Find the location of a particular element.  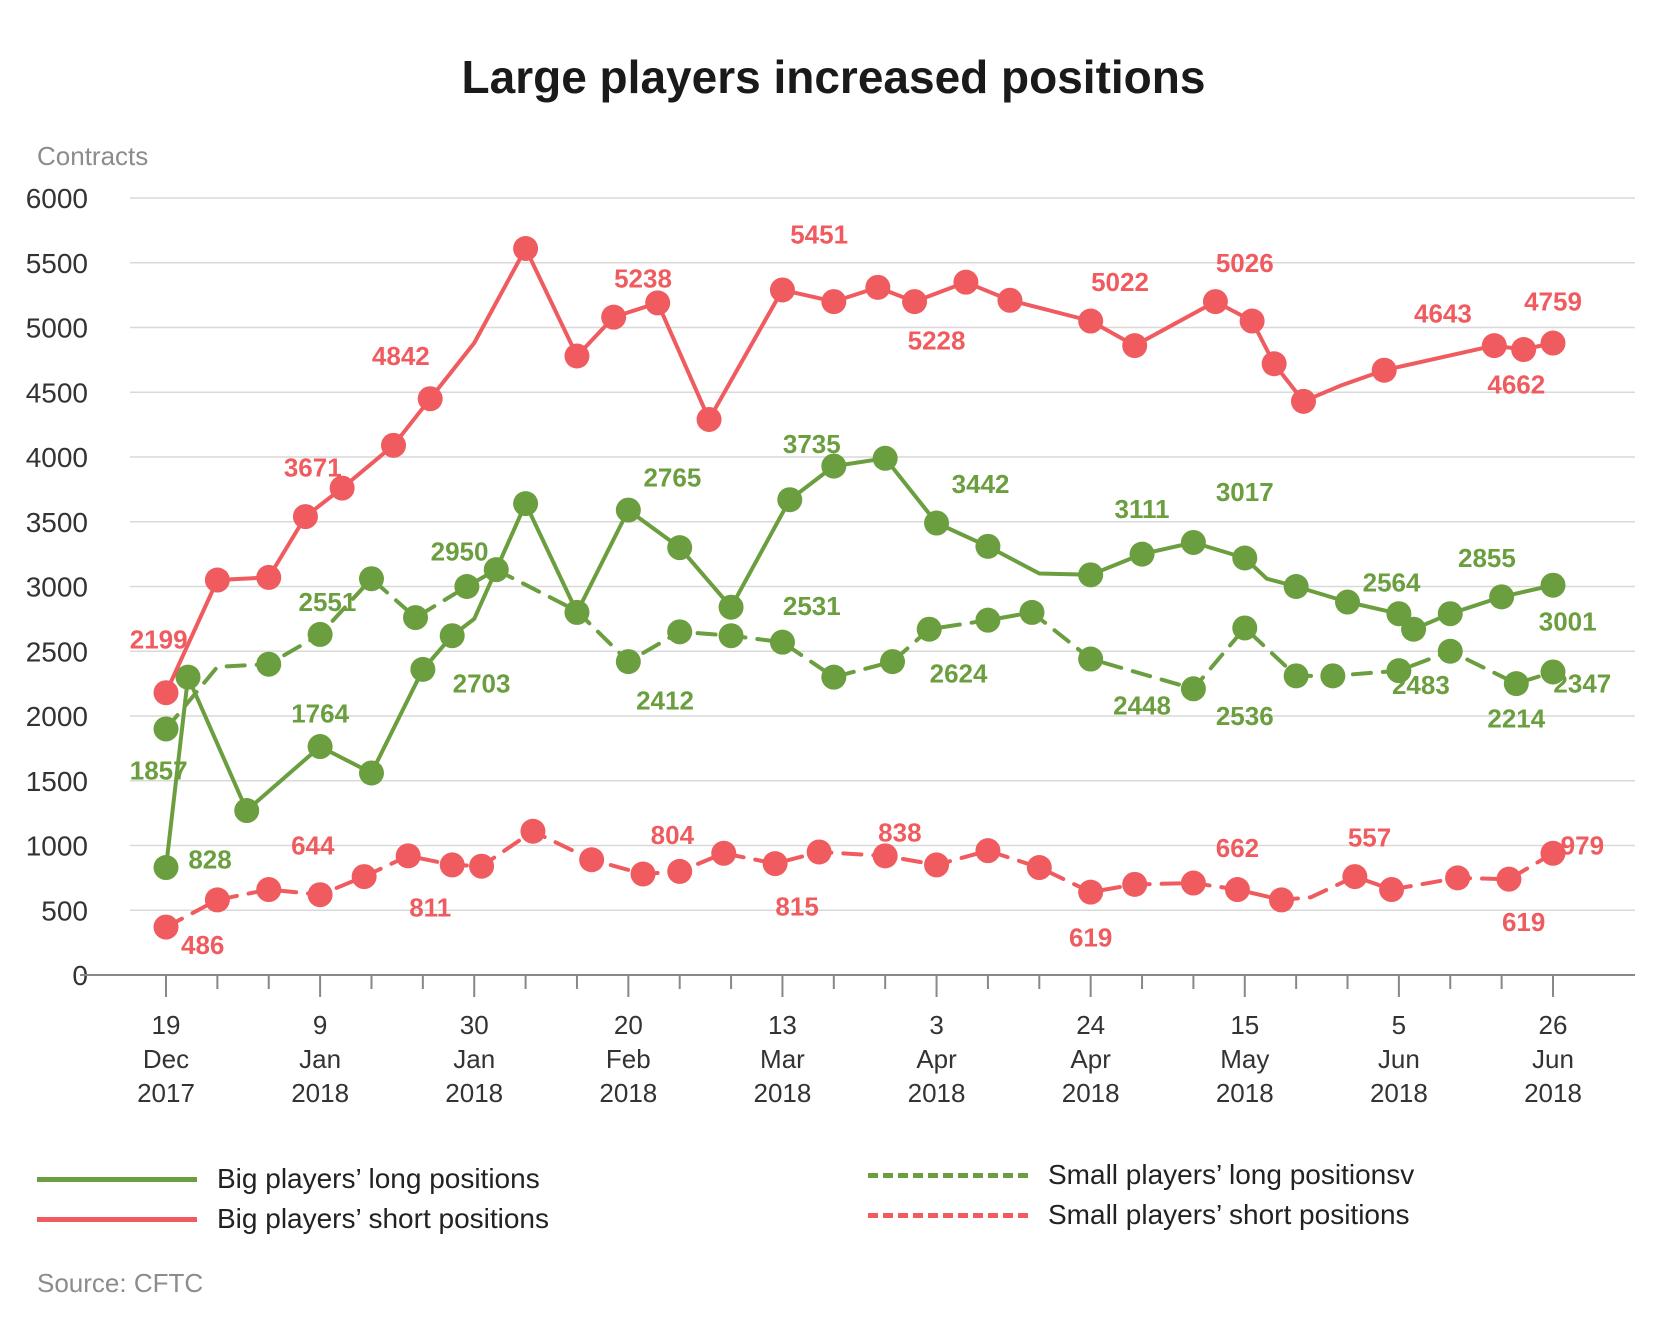

legend-swatch-small-long is located at coordinates (948, 1175).